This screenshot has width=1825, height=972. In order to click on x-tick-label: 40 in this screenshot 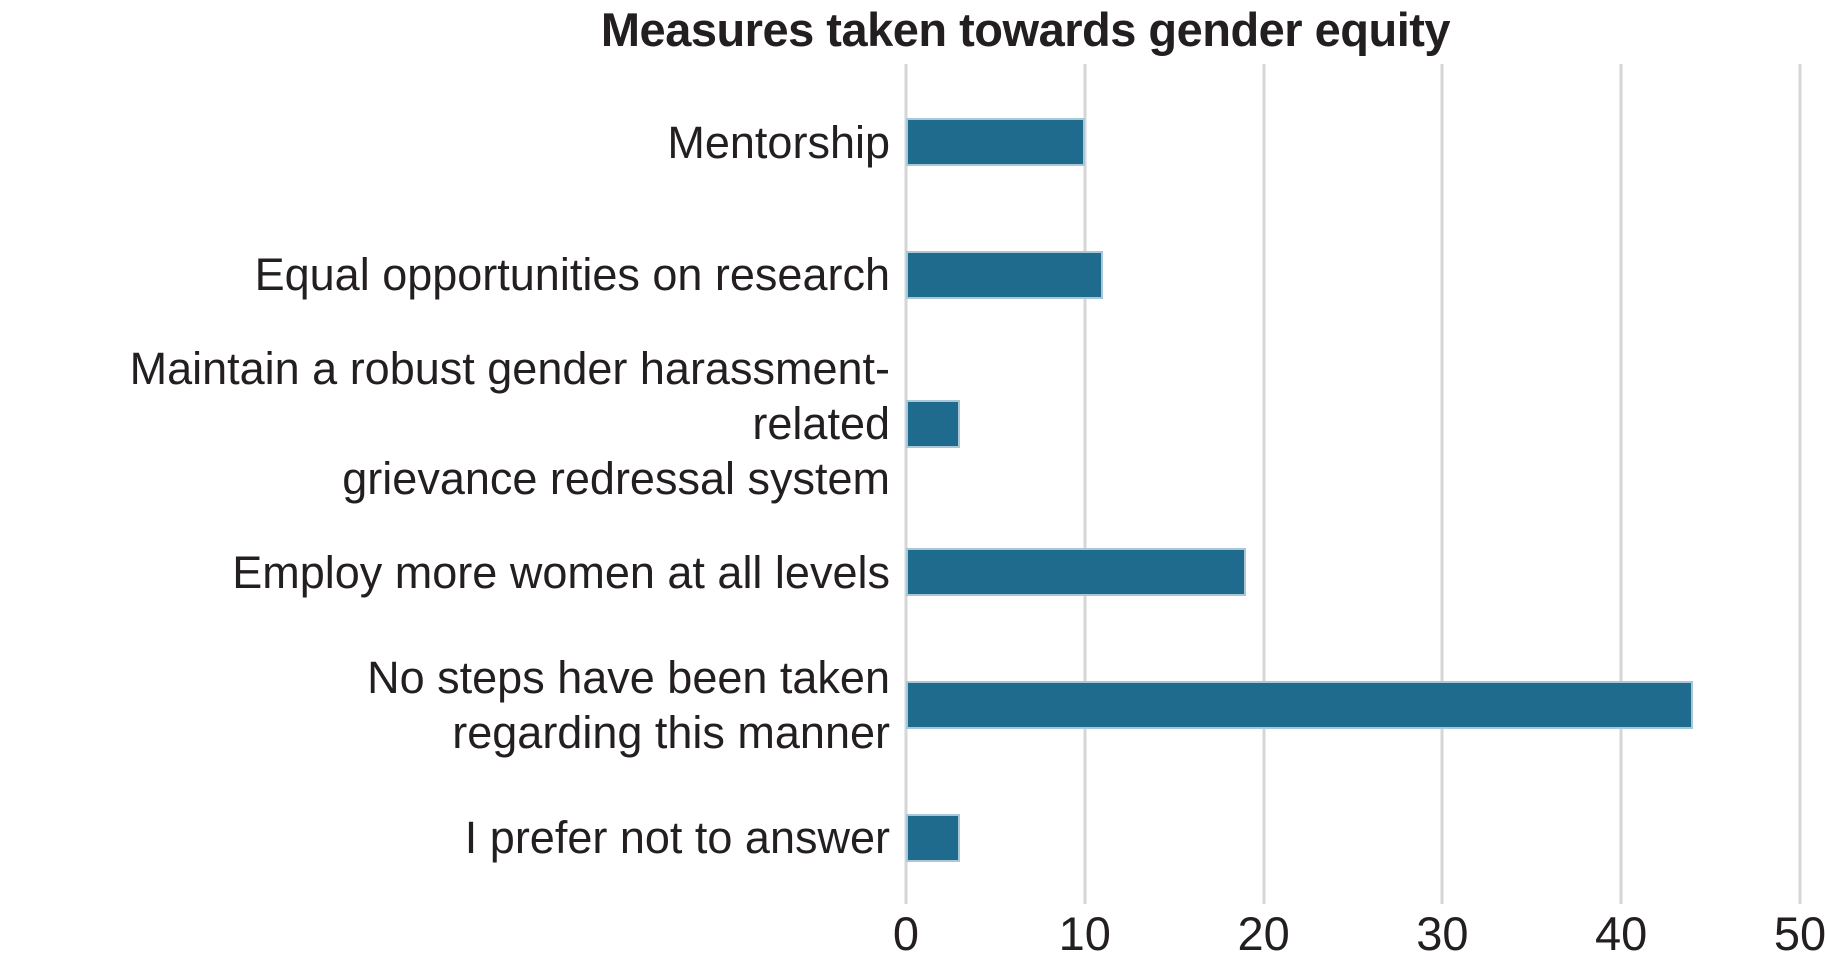, I will do `click(1621, 933)`.